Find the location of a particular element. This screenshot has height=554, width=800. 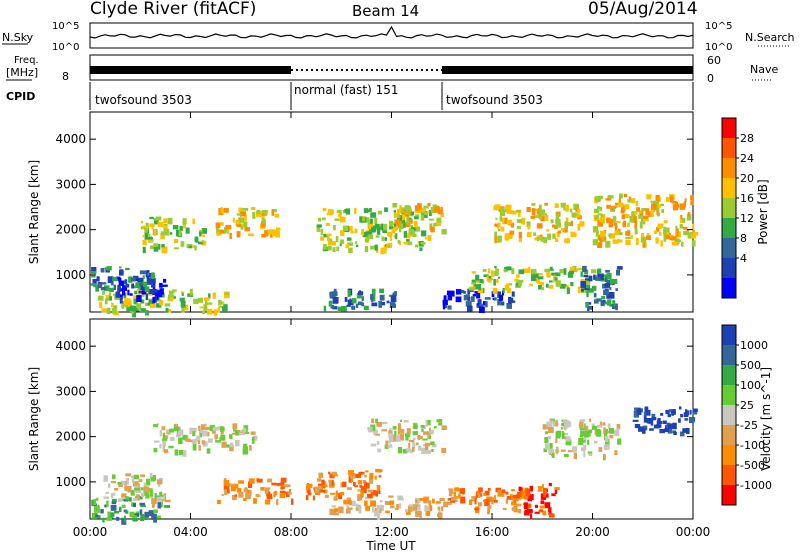

noise-right-tick-bottom: 10^0 is located at coordinates (718, 47).